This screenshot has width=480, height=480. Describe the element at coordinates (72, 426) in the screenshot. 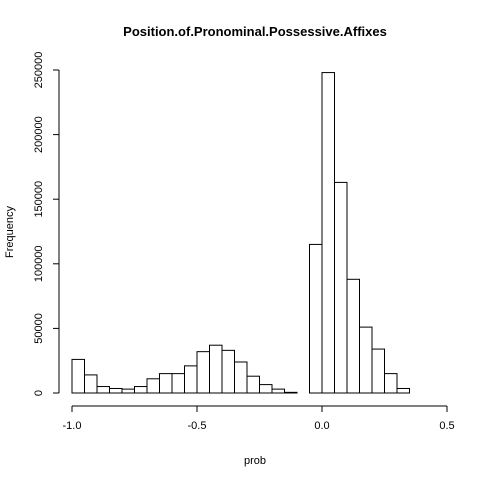

I see `x-tick-label: -1.0` at that location.